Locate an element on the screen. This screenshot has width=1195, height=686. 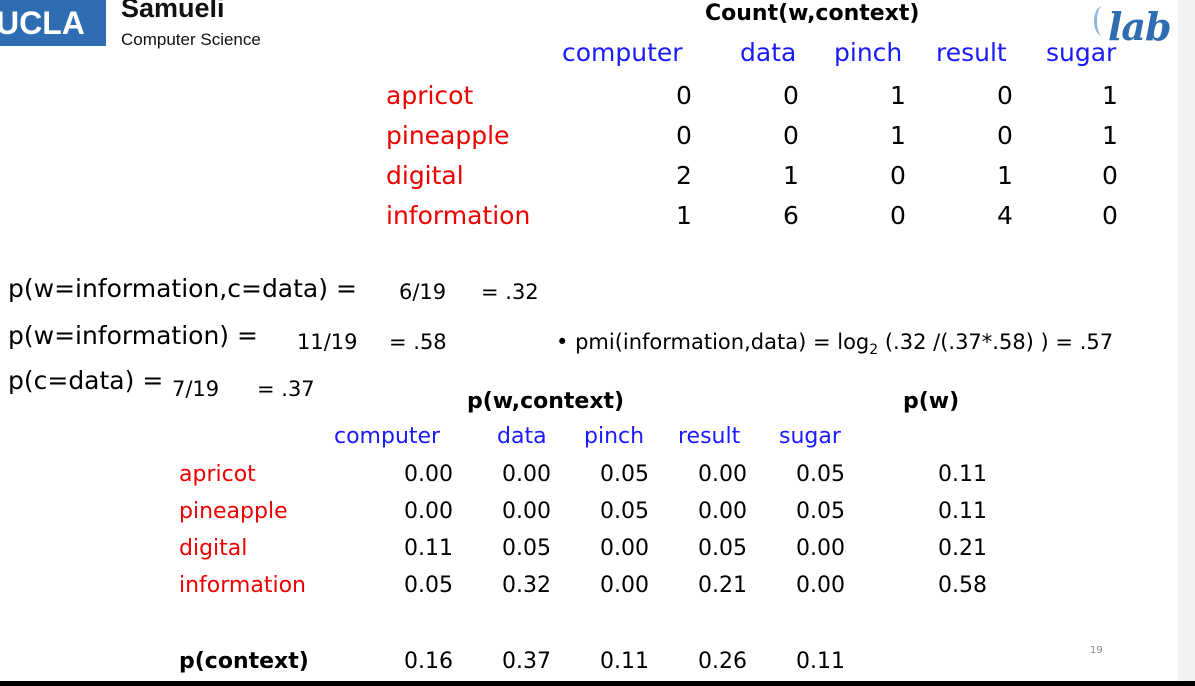
prob-table-title: p(w,context) is located at coordinates (546, 401).